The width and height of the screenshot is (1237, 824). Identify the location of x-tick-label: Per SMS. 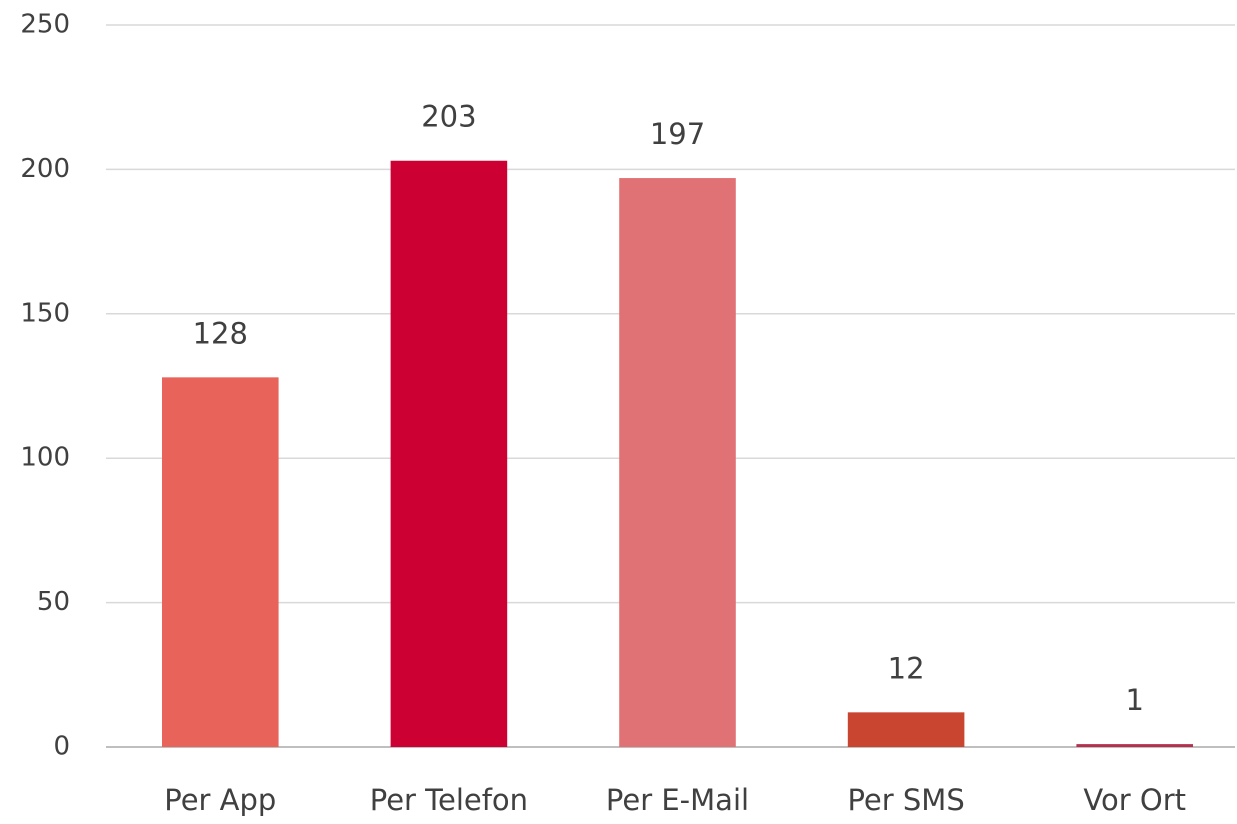
(905, 800).